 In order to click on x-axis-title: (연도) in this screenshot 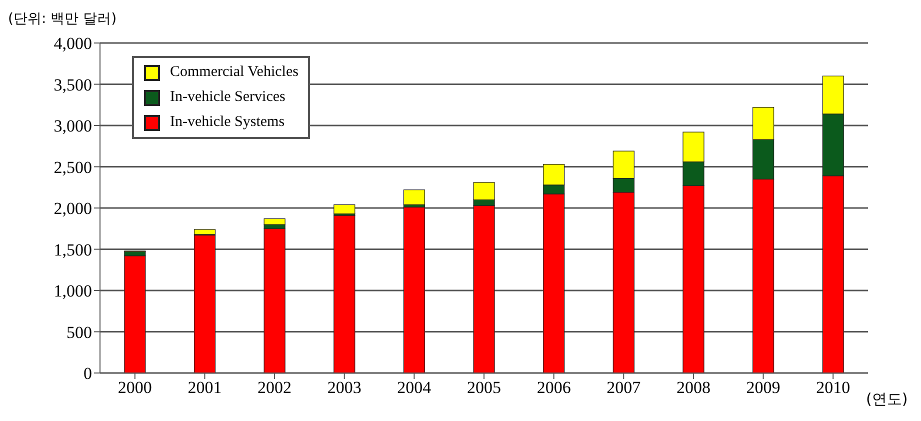, I will do `click(887, 399)`.